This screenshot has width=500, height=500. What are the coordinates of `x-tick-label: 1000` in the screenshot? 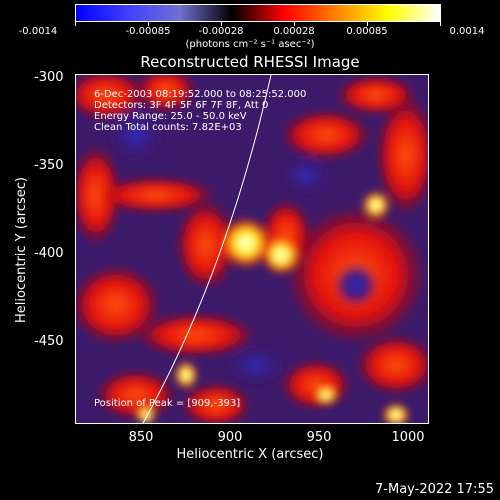 It's located at (408, 437).